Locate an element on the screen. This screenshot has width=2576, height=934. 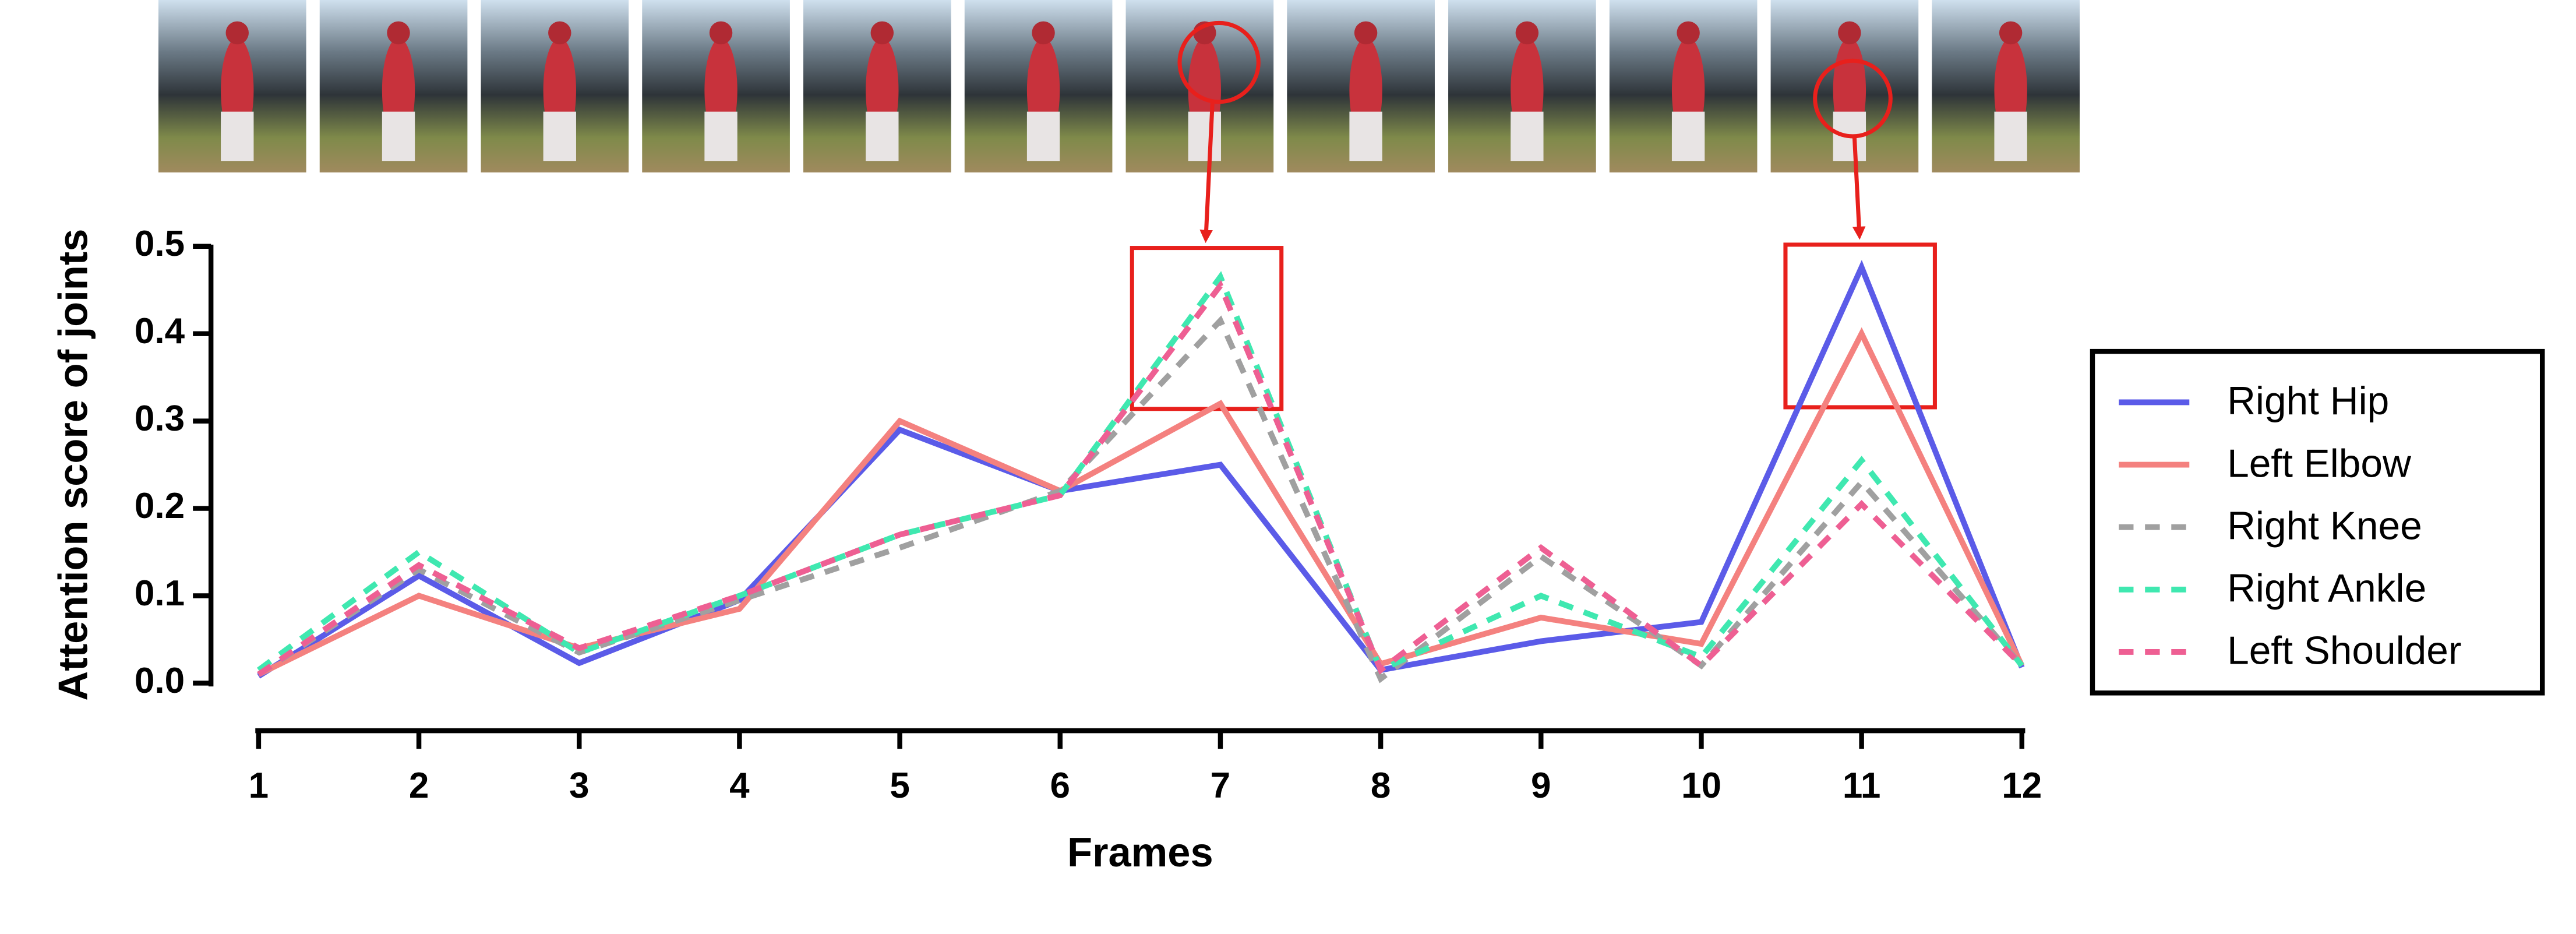
x-tick-label: 3 is located at coordinates (579, 786).